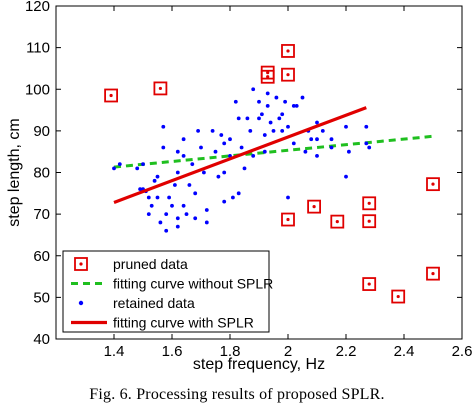 This screenshot has height=409, width=474. I want to click on legend-label: retained data, so click(154, 303).